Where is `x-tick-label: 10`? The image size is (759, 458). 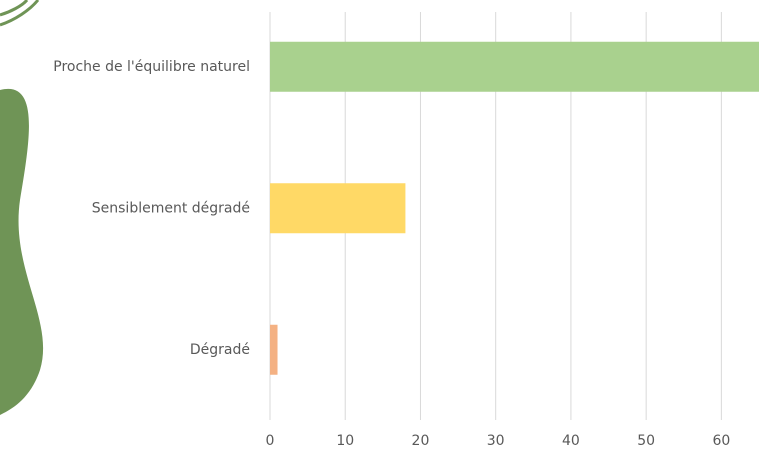
x-tick-label: 10 is located at coordinates (345, 441).